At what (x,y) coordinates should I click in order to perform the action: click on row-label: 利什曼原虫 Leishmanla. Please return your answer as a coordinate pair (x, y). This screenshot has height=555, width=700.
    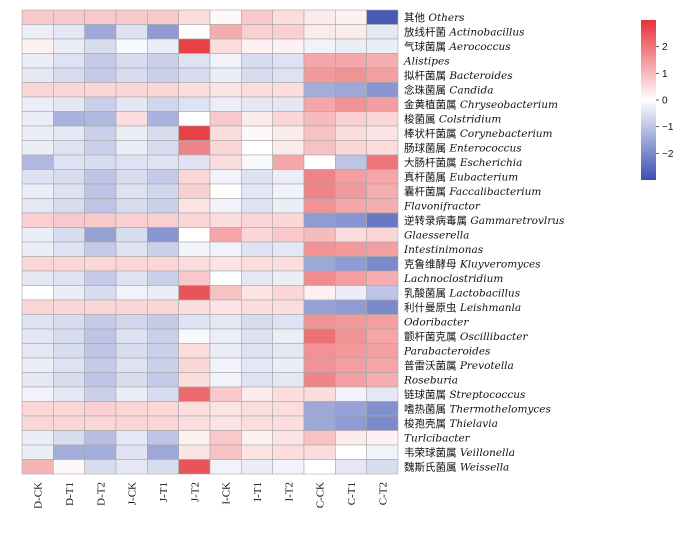
    Looking at the image, I should click on (462, 308).